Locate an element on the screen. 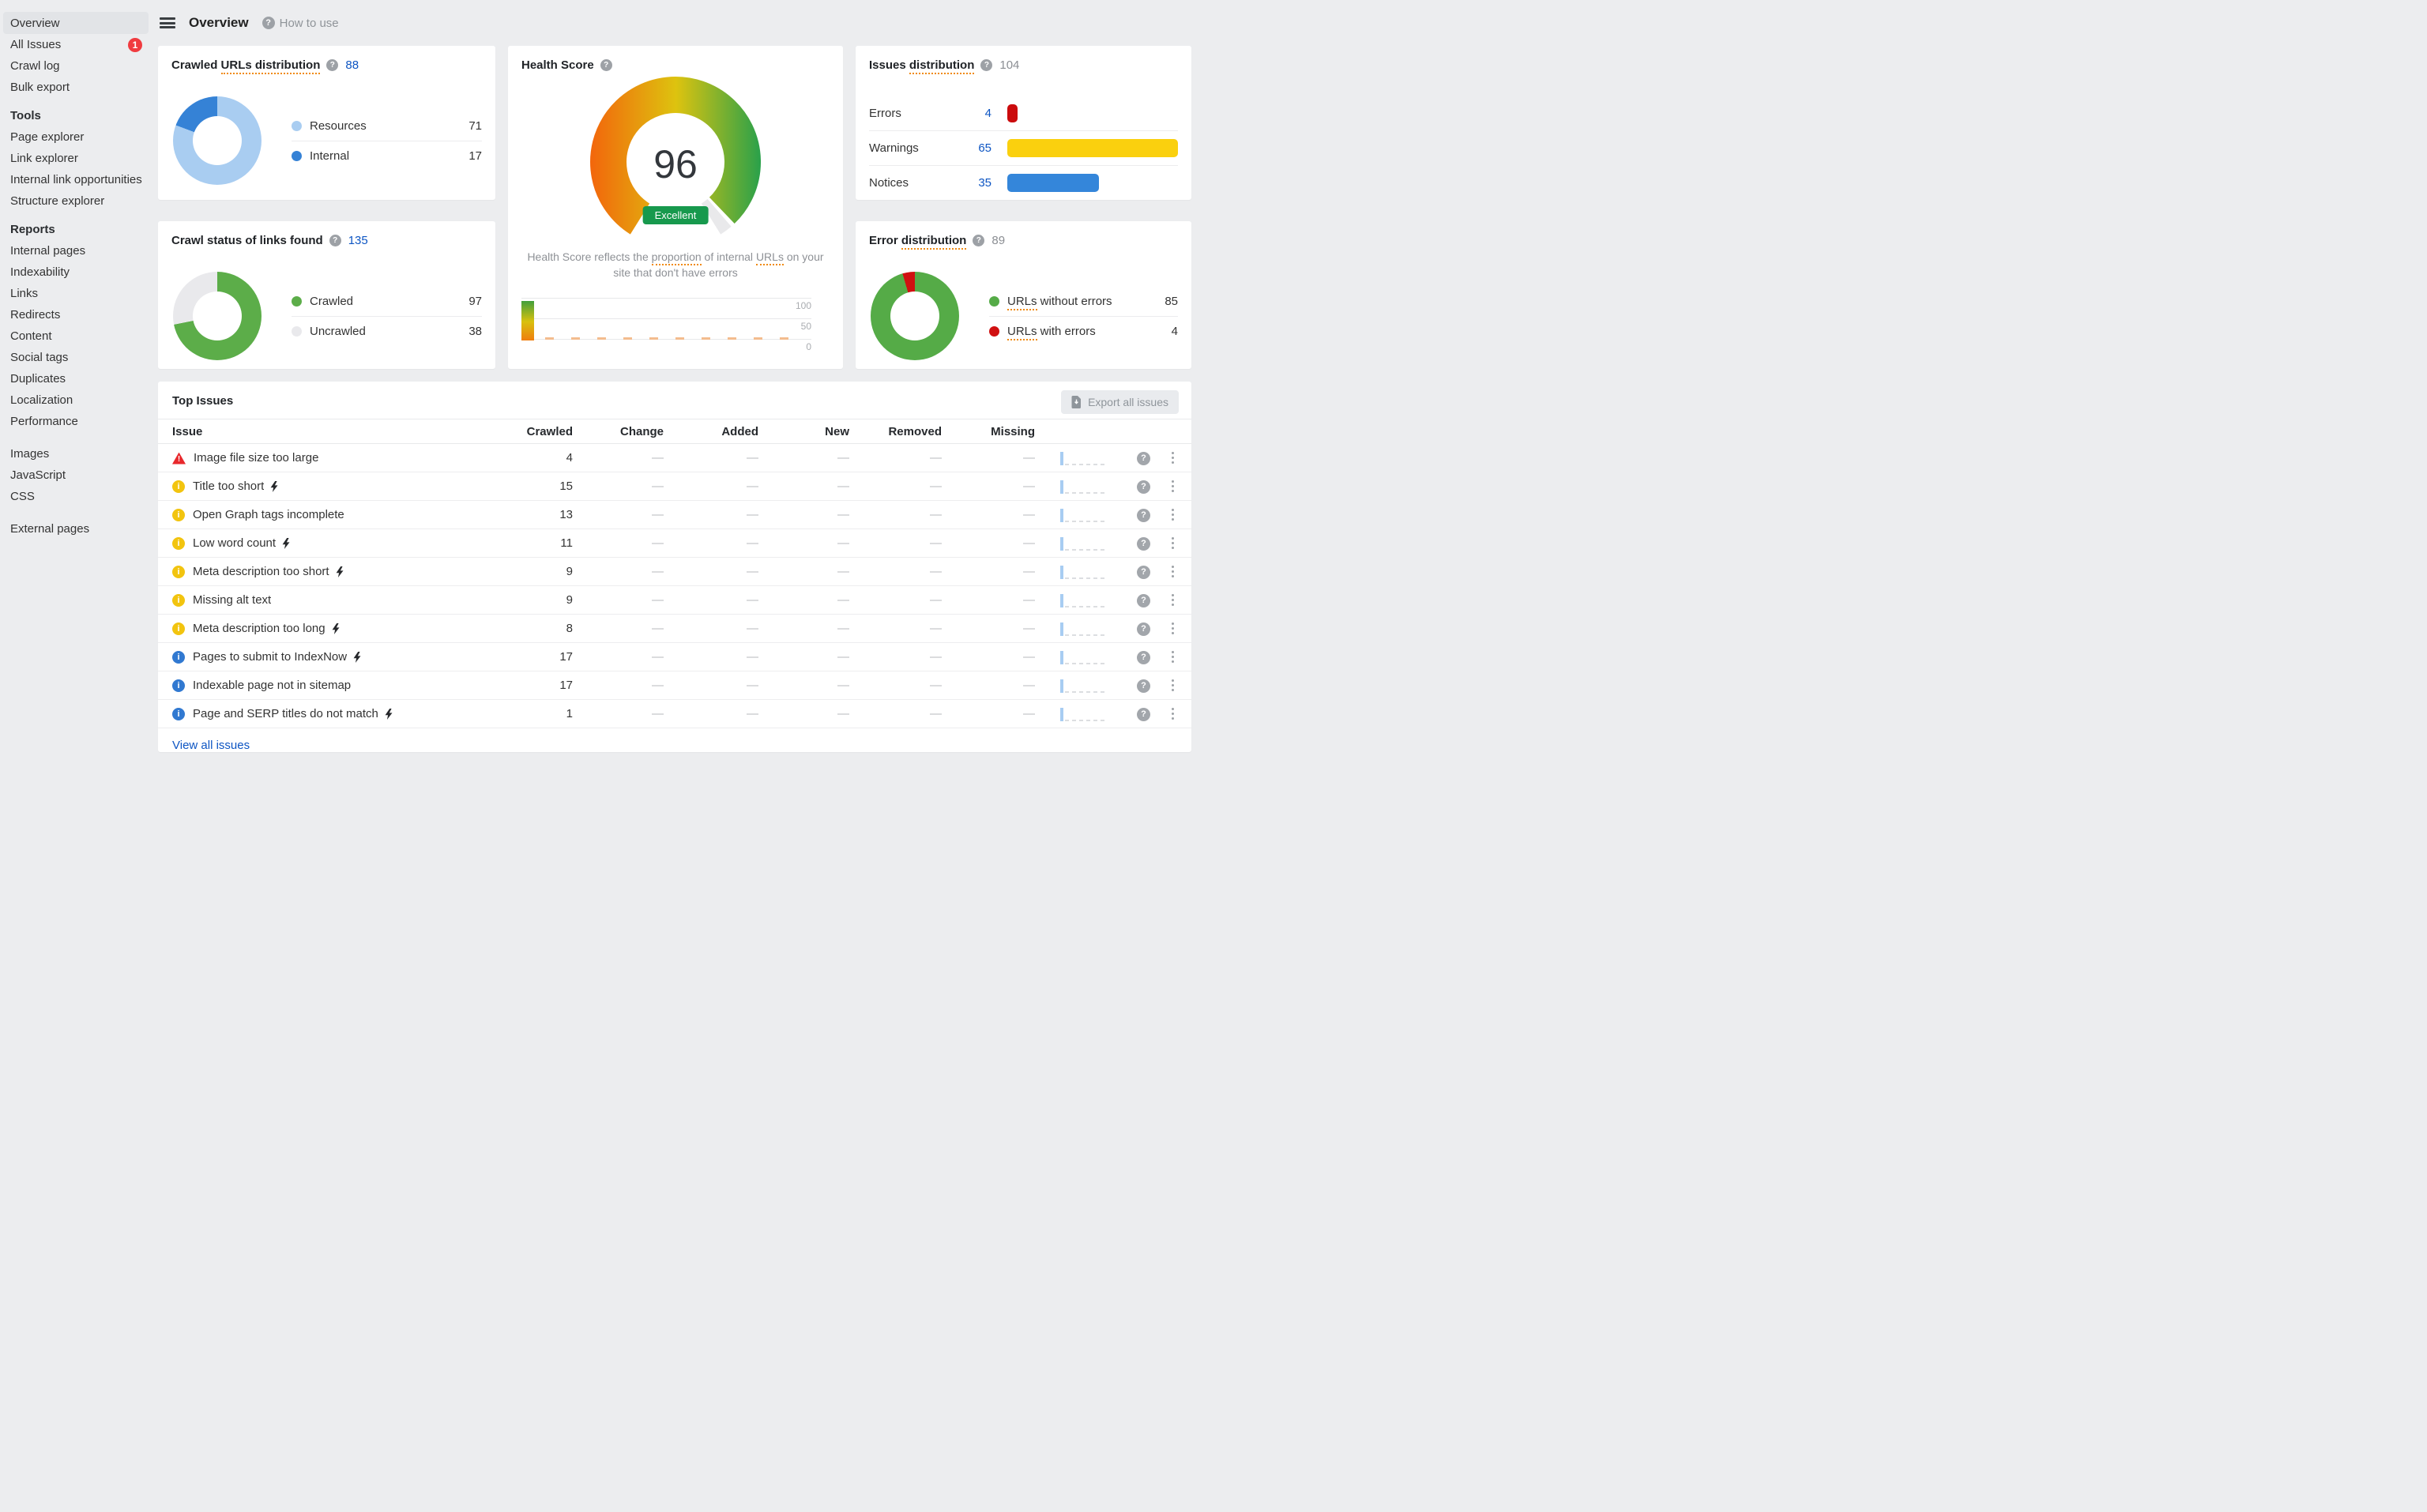 The width and height of the screenshot is (2427, 1512). issue-label: Open Graph tags incomplete is located at coordinates (268, 514).